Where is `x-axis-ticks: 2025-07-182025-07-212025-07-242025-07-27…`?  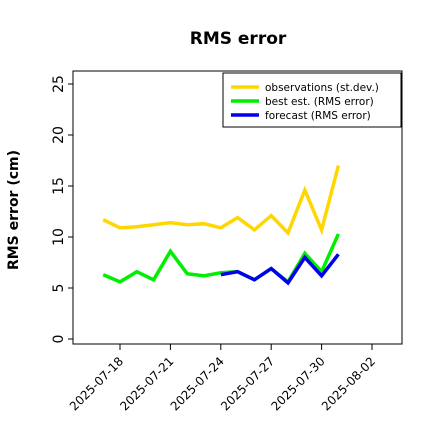
x-axis-ticks: 2025-07-182025-07-212025-07-242025-07-27… is located at coordinates (222, 378).